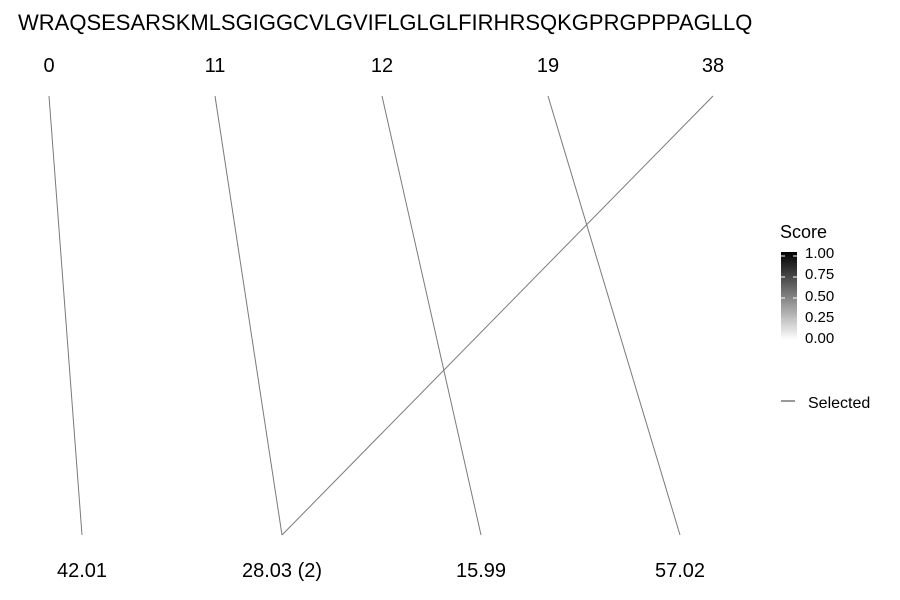 The image size is (900, 600). Describe the element at coordinates (481, 571) in the screenshot. I see `bottom-mass-label: 15.99` at that location.